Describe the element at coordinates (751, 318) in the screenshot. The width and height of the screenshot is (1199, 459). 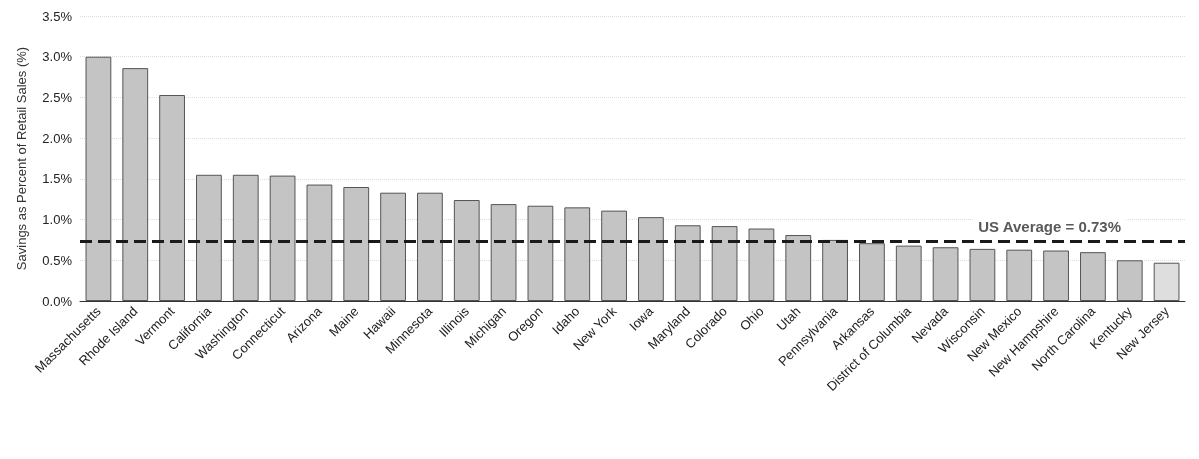
I see `x-tick-label: Ohio` at that location.